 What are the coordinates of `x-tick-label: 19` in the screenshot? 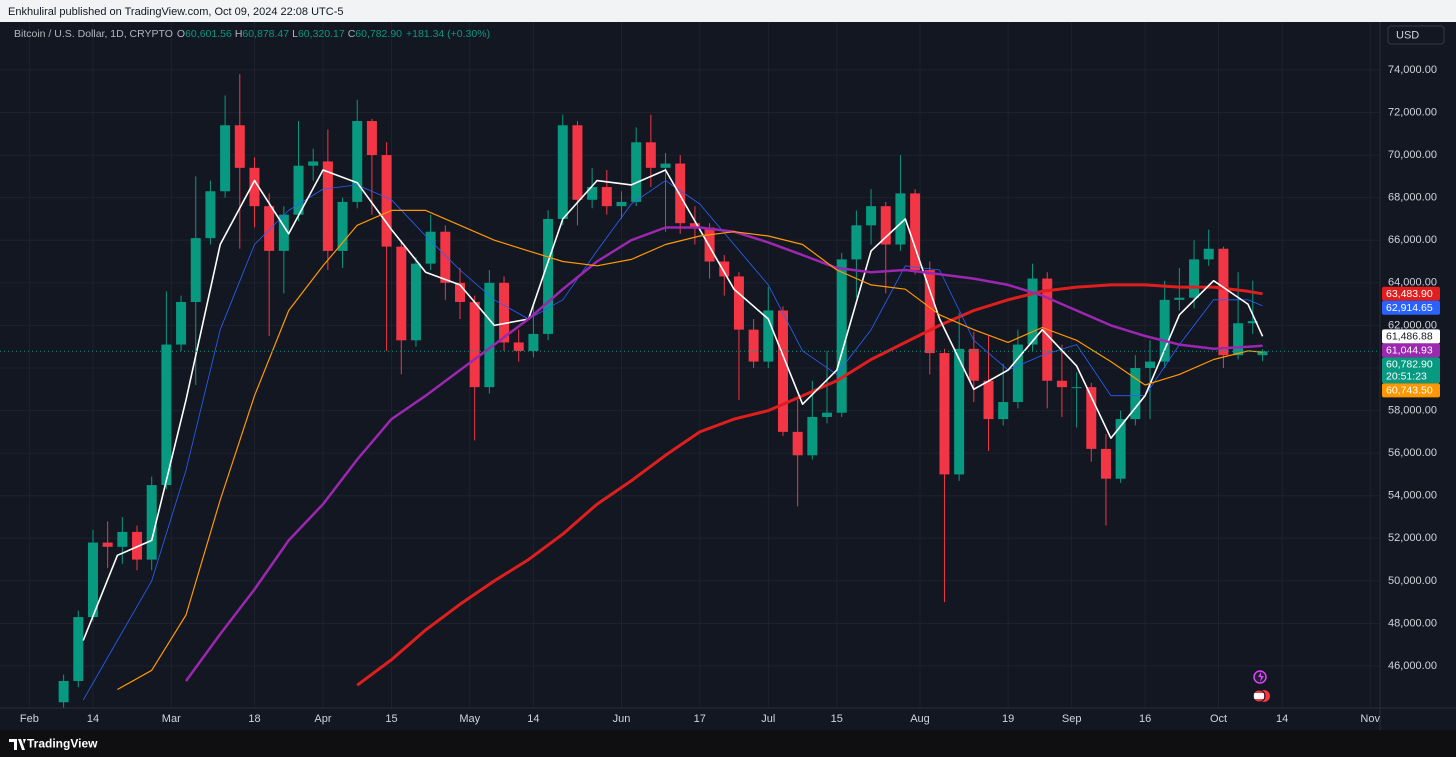 It's located at (1008, 719).